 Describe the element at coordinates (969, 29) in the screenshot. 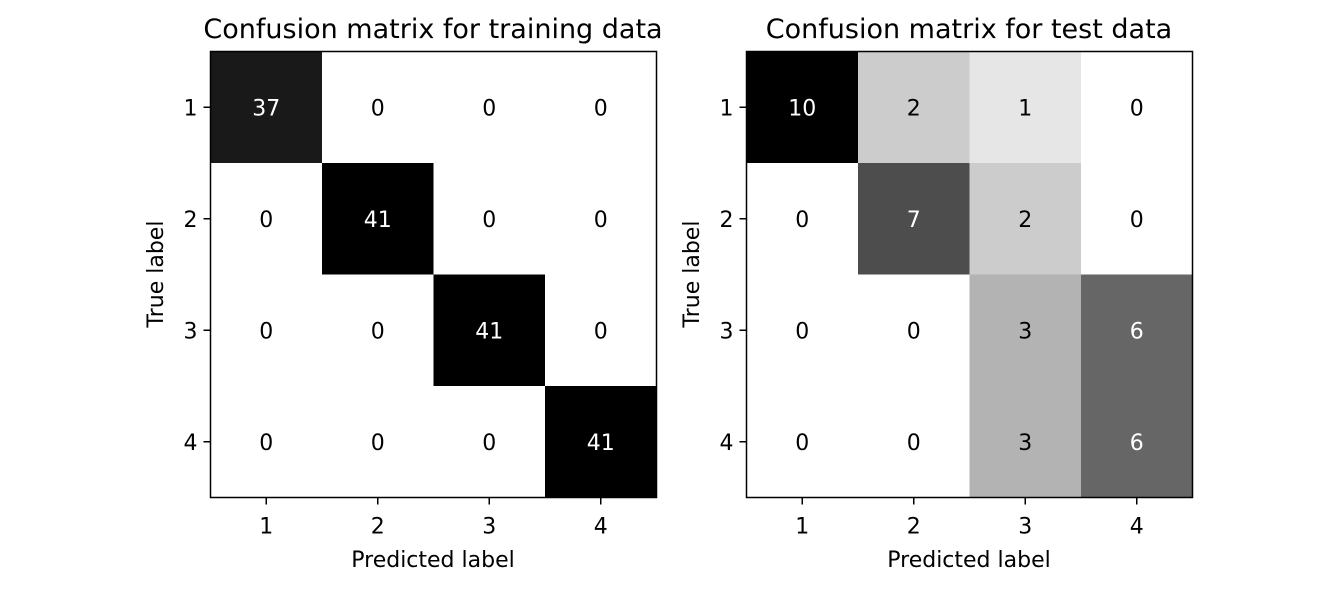

I see `chart-title: Confusion matrix for test data` at that location.